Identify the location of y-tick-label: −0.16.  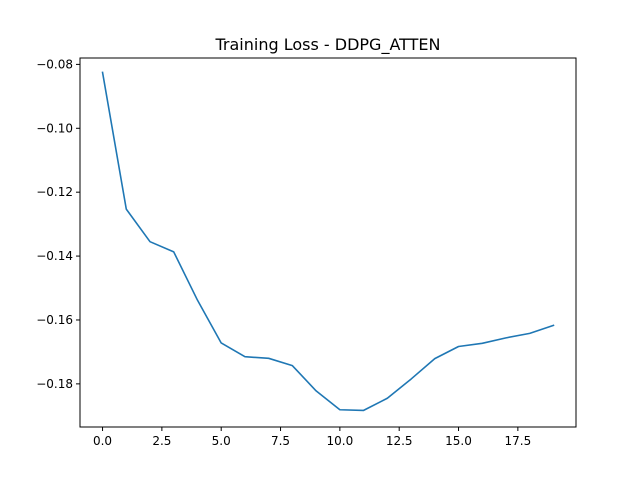
(54, 320).